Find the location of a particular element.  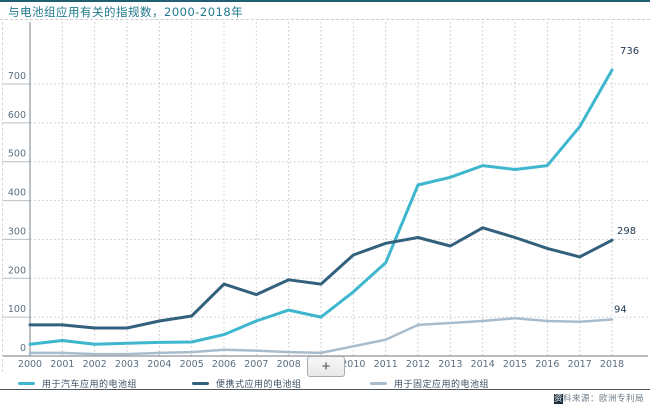

x-tick-label: 2018 is located at coordinates (612, 364).